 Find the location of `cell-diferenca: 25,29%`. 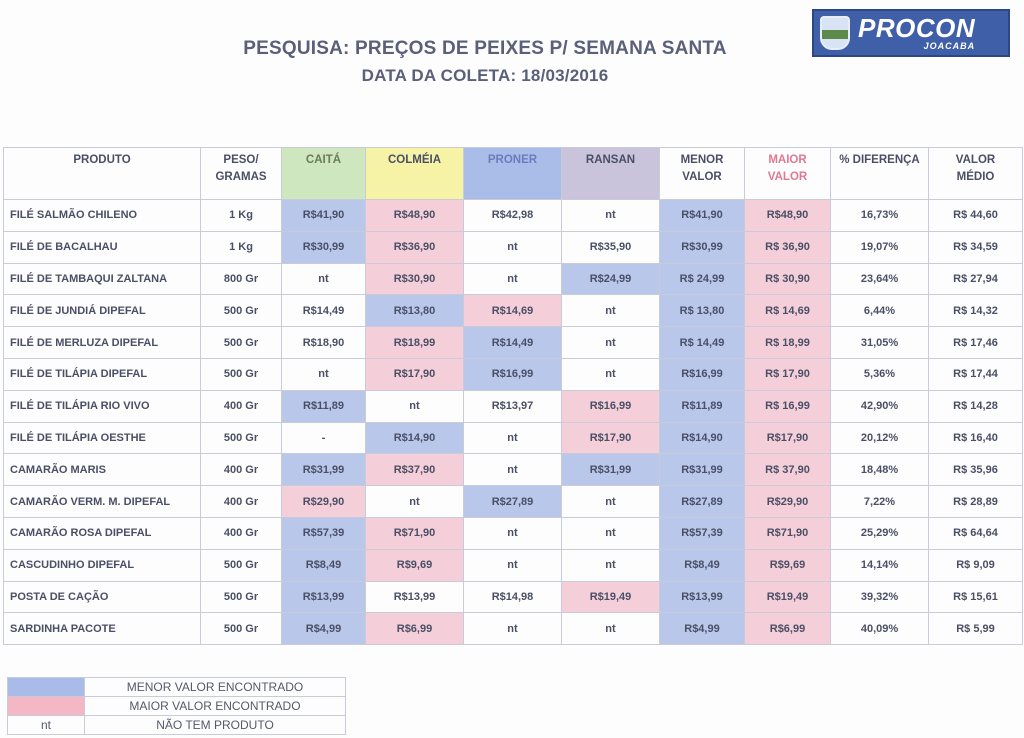

cell-diferenca: 25,29% is located at coordinates (879, 533).